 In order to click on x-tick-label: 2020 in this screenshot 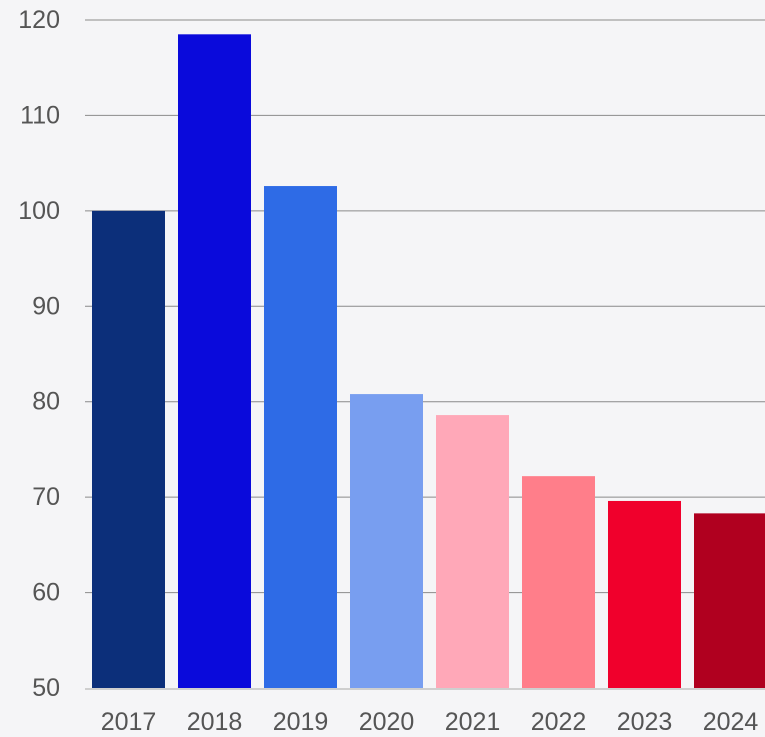, I will do `click(387, 722)`.